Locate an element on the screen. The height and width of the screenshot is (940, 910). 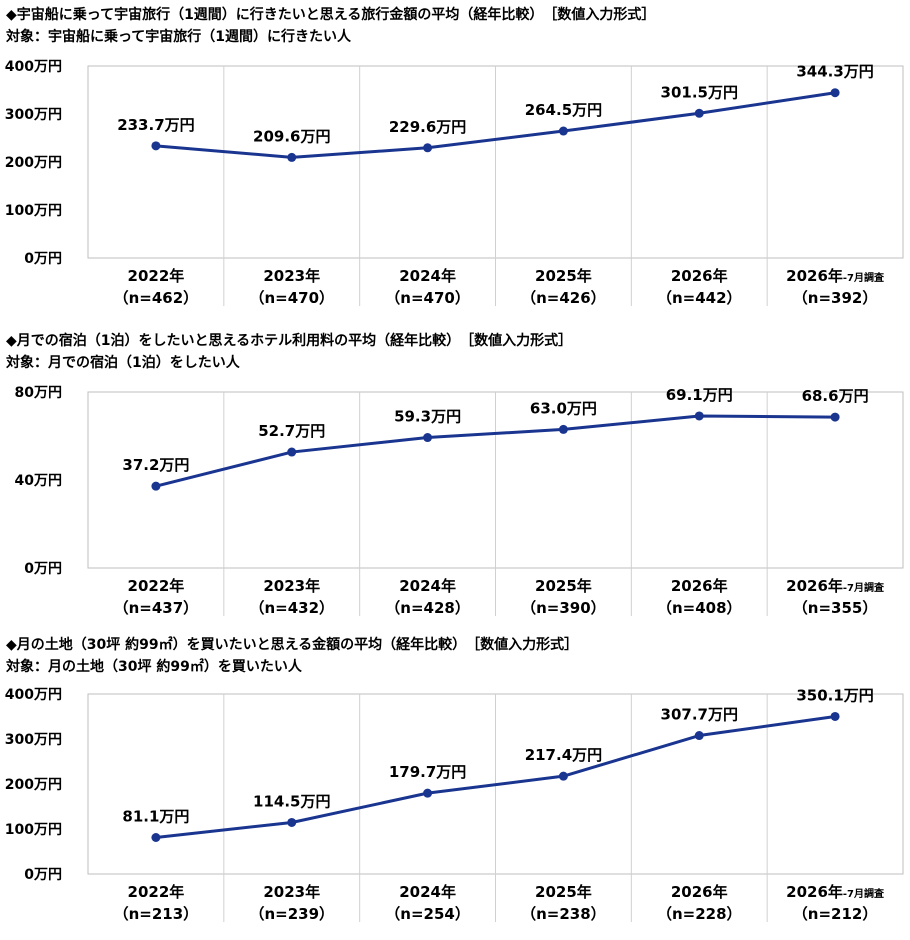
data-label: 264.5万円 is located at coordinates (563, 110).